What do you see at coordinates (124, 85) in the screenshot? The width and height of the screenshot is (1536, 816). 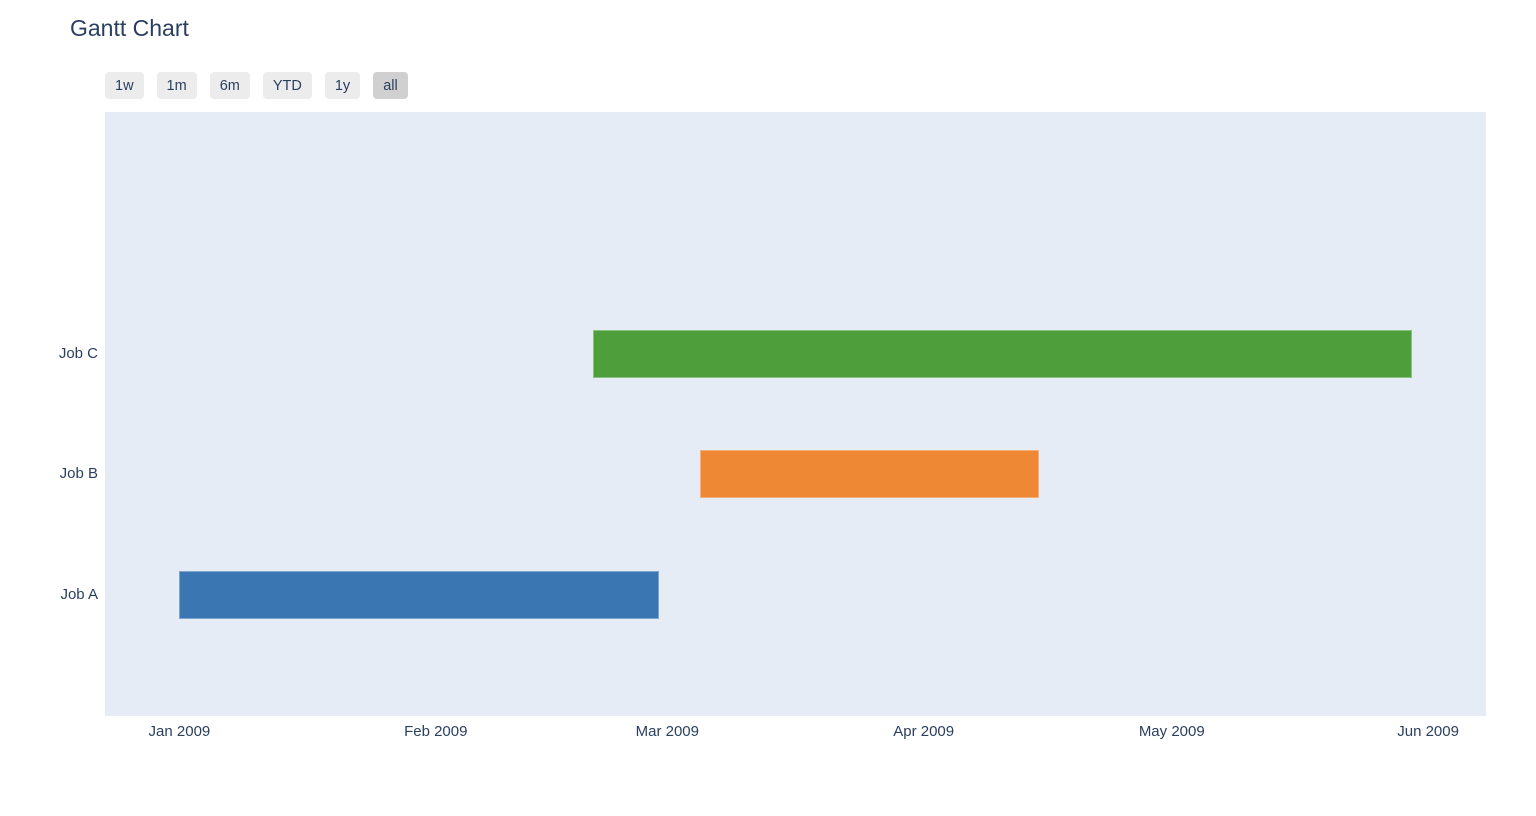 I see `range-button-1w: 1w` at bounding box center [124, 85].